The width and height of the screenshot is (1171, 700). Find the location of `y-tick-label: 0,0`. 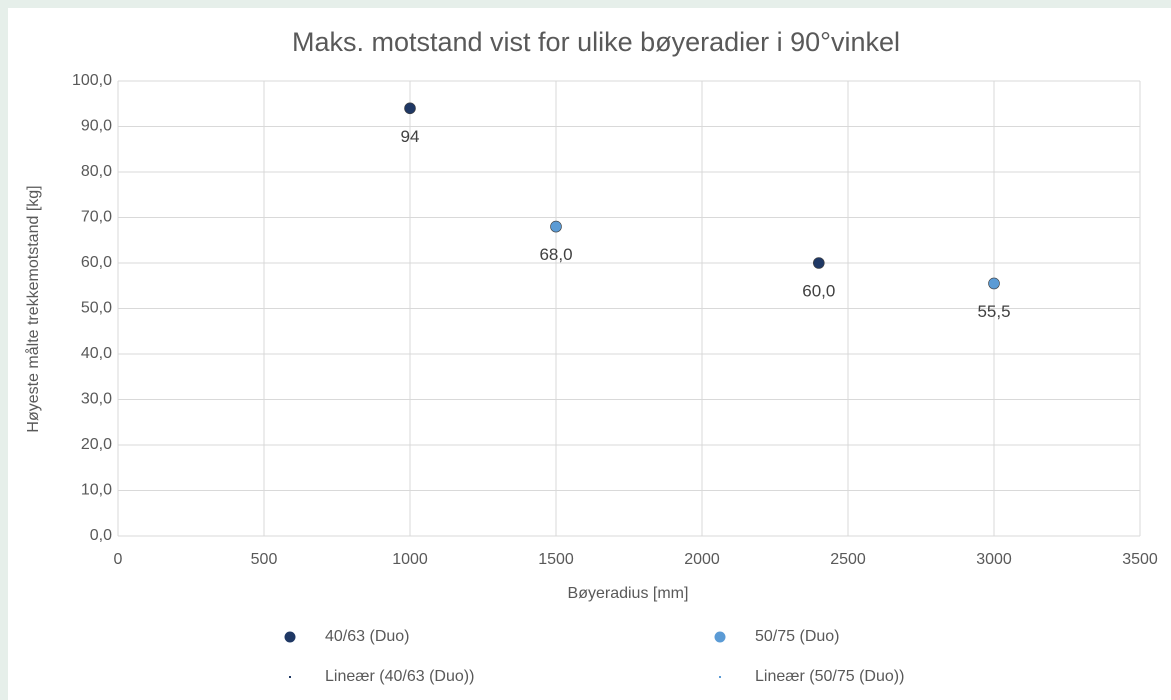

y-tick-label: 0,0 is located at coordinates (101, 535).